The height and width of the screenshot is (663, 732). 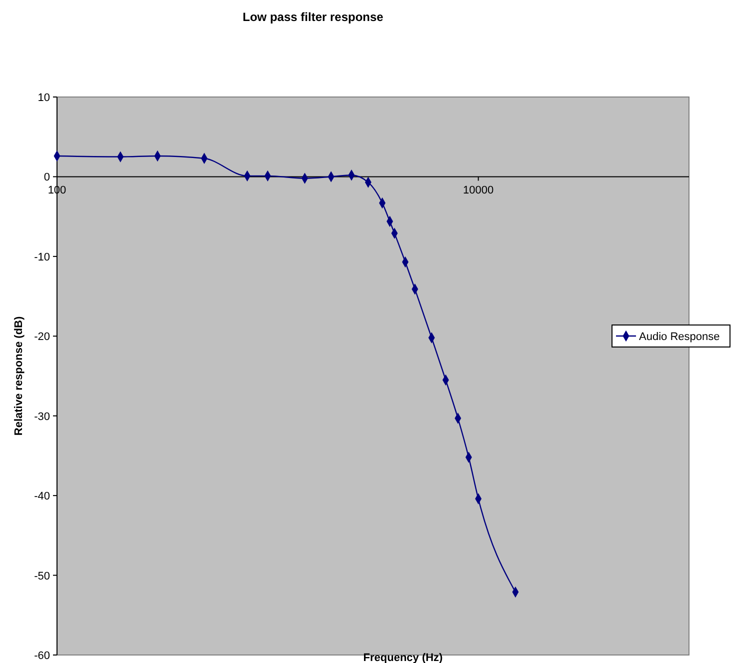 What do you see at coordinates (679, 337) in the screenshot?
I see `legend-label: Audio Response` at bounding box center [679, 337].